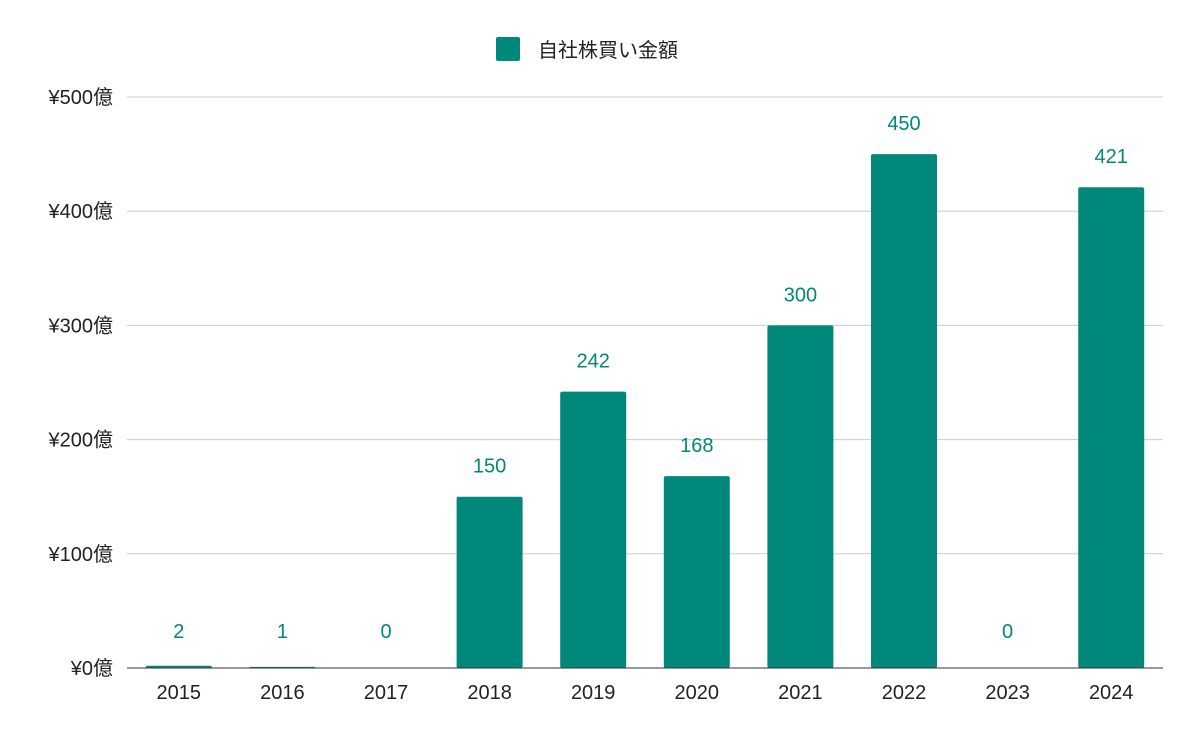 The image size is (1200, 742). Describe the element at coordinates (904, 411) in the screenshot. I see `bar-2022` at that location.